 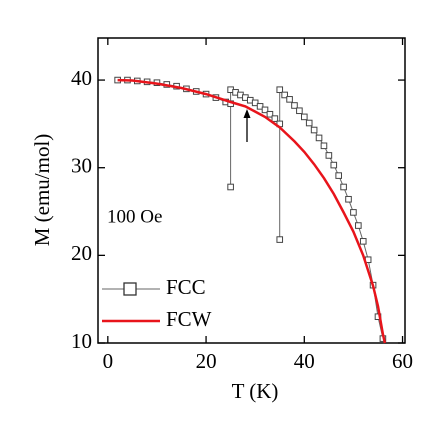 What do you see at coordinates (130, 289) in the screenshot?
I see `legend-marker` at bounding box center [130, 289].